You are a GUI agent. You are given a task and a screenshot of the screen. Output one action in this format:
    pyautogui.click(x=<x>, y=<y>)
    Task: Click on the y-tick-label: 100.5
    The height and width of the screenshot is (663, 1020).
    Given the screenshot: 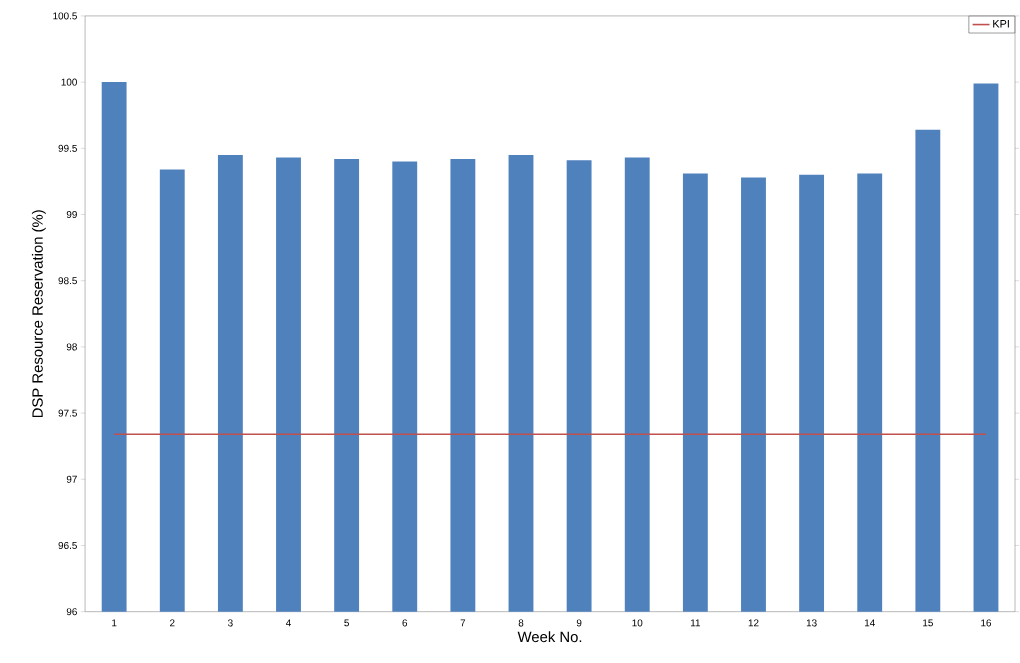 What is the action you would take?
    pyautogui.click(x=65, y=16)
    